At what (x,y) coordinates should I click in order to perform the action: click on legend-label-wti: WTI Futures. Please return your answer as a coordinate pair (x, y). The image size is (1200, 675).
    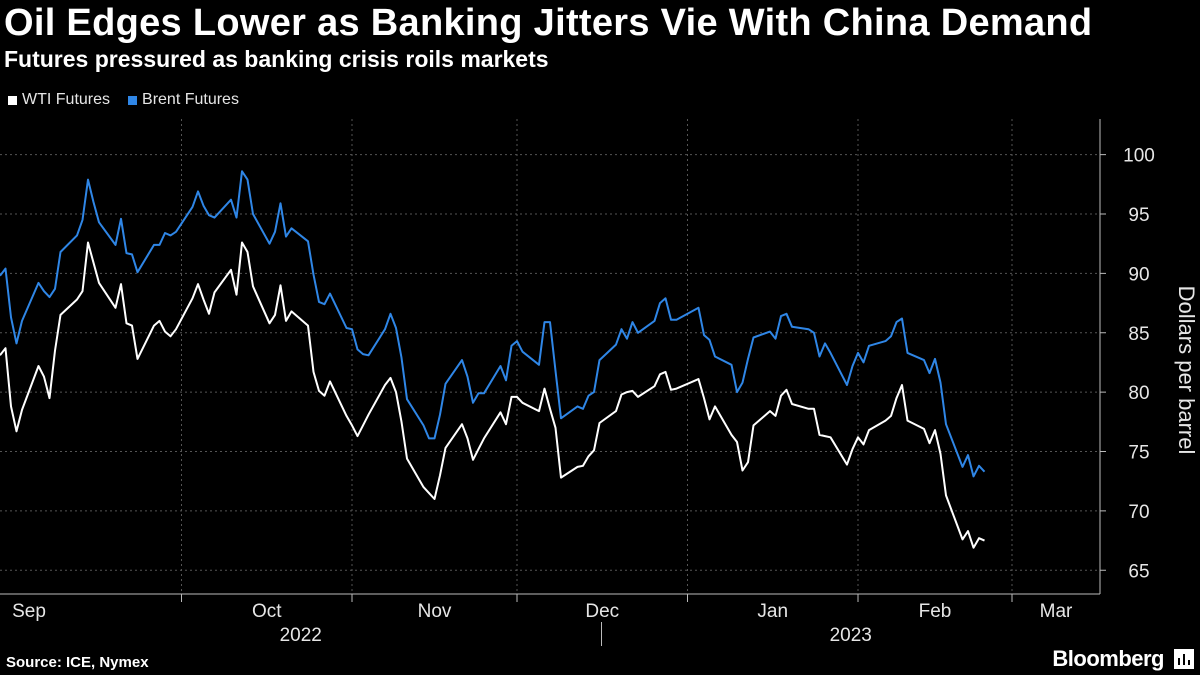
    Looking at the image, I should click on (66, 99).